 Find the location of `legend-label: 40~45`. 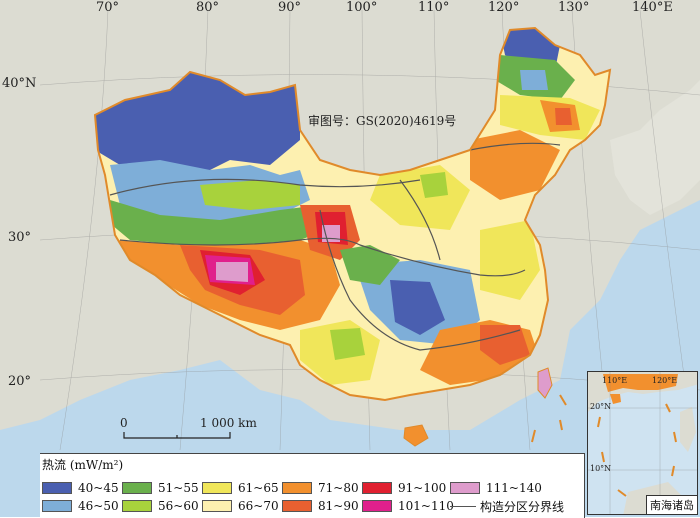

legend-label: 40~45 is located at coordinates (98, 488).